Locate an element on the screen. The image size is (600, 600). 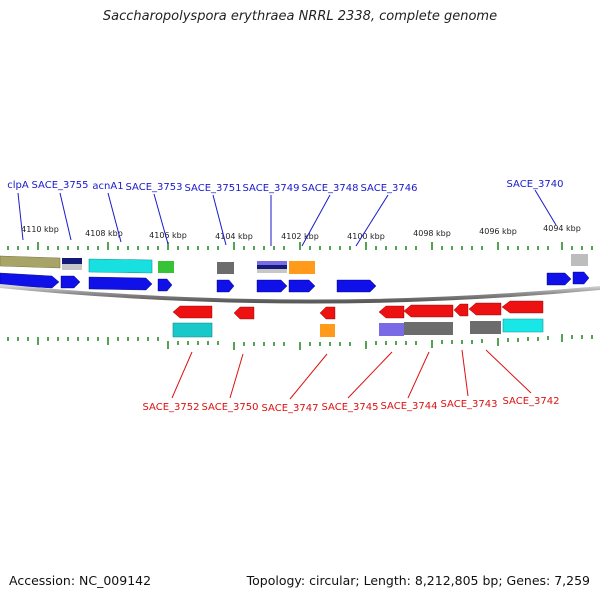
ruler-ticks-top is located at coordinates (300, 246).